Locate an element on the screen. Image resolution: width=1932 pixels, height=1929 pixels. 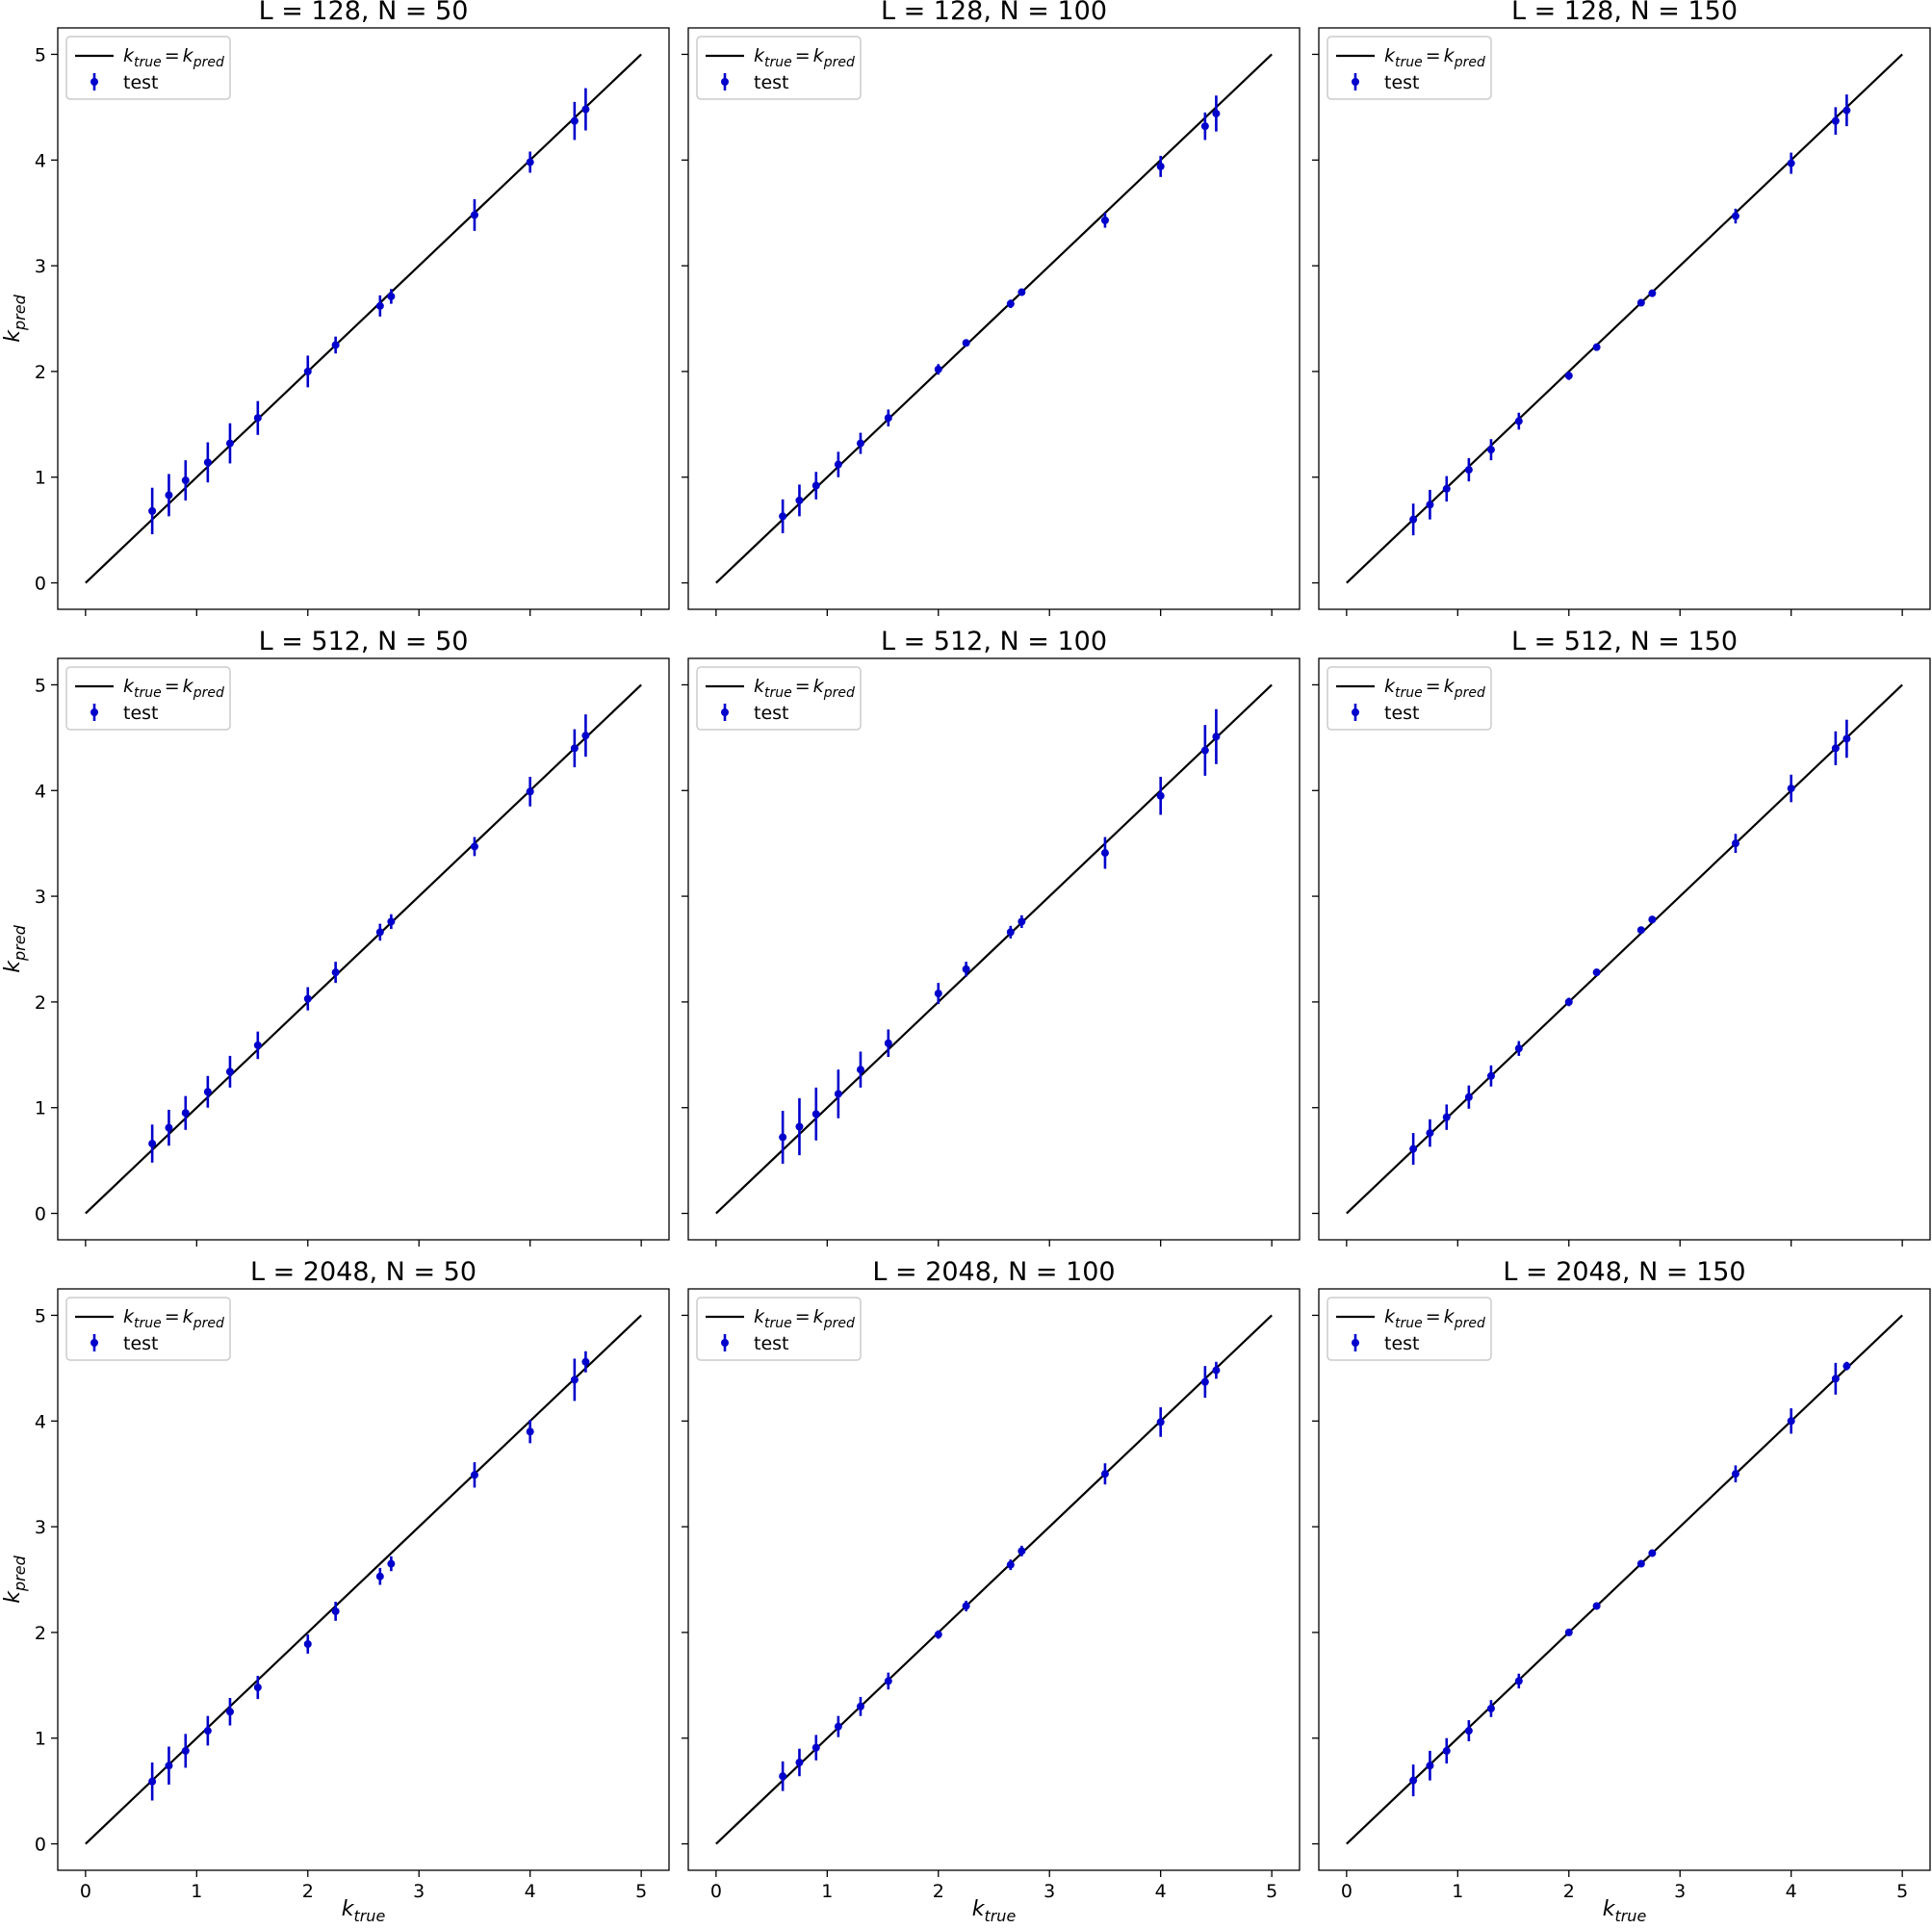
axis-label-sub: pred is located at coordinates (20, 943).